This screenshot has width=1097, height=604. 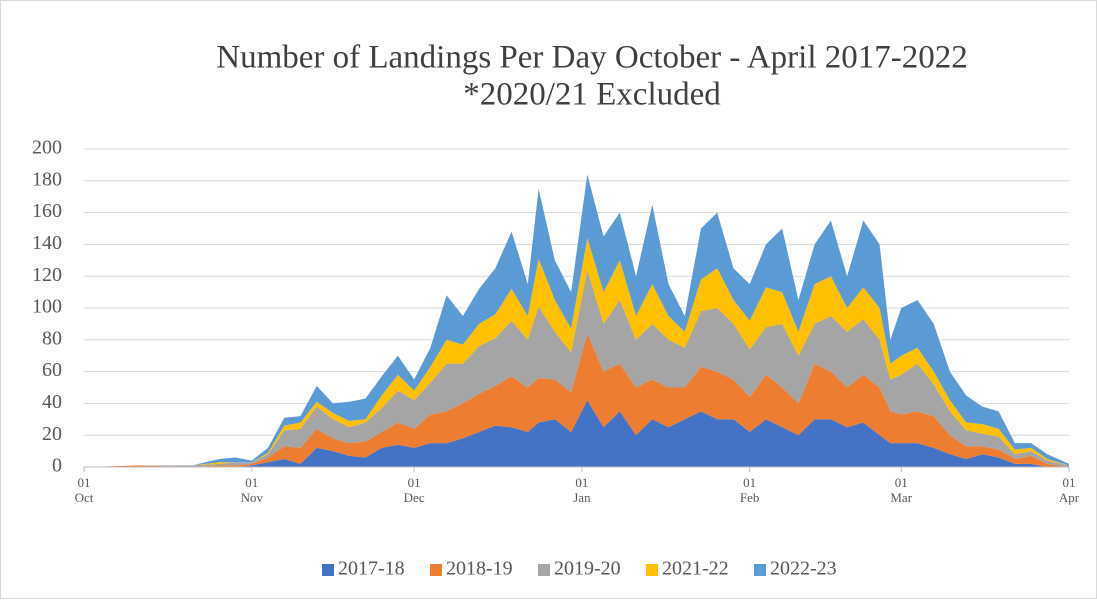 I want to click on y-tick-label: 0, so click(x=57, y=466).